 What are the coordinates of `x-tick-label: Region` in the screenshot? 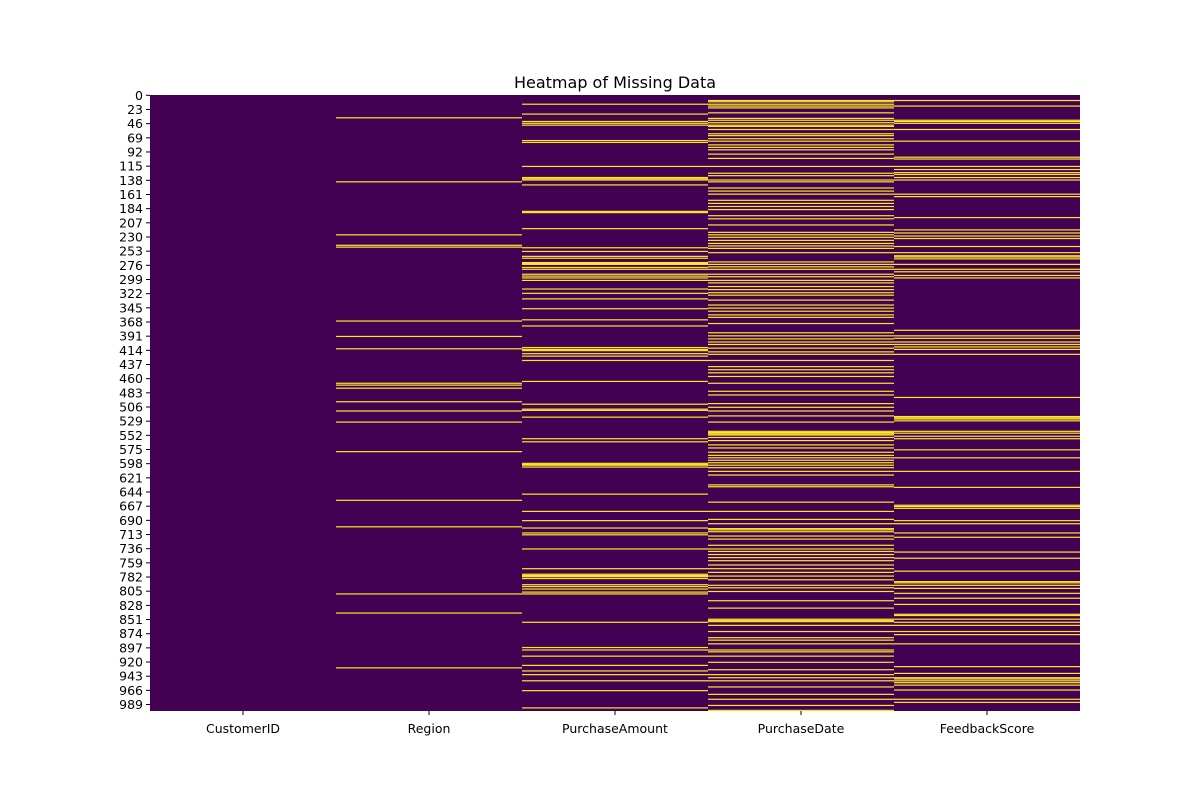 It's located at (429, 728).